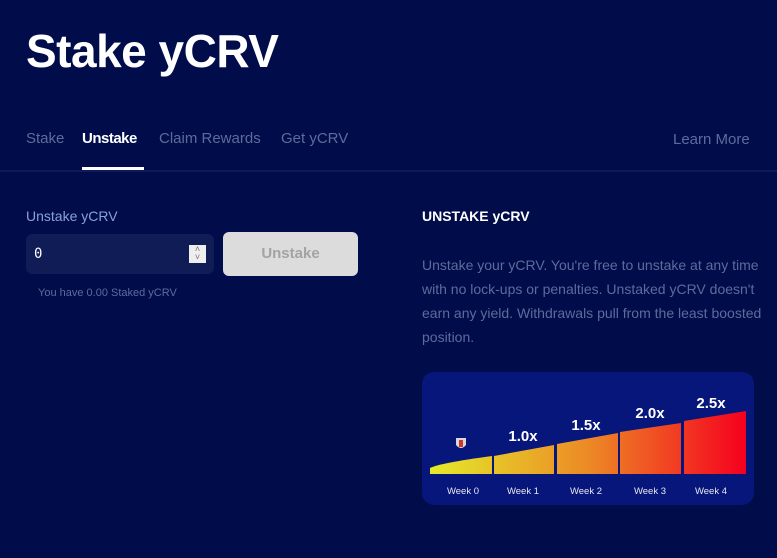 The width and height of the screenshot is (777, 558). Describe the element at coordinates (72, 216) in the screenshot. I see `unstake-label: Unstake yCRV` at that location.